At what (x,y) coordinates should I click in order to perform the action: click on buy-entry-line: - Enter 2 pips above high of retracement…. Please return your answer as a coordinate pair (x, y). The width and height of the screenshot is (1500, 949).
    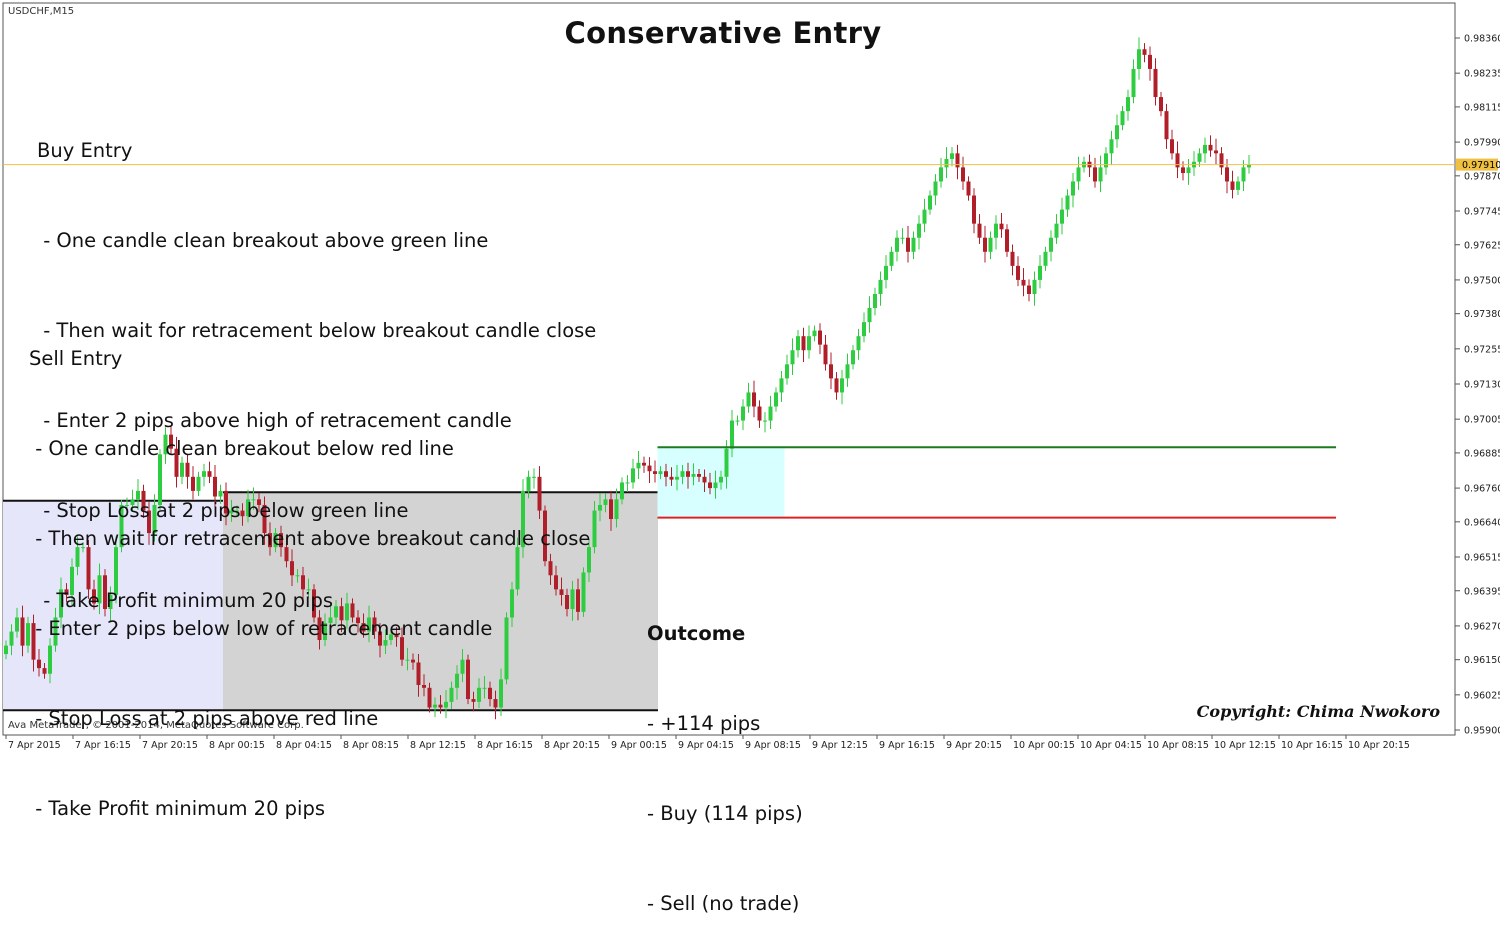
    Looking at the image, I should click on (274, 420).